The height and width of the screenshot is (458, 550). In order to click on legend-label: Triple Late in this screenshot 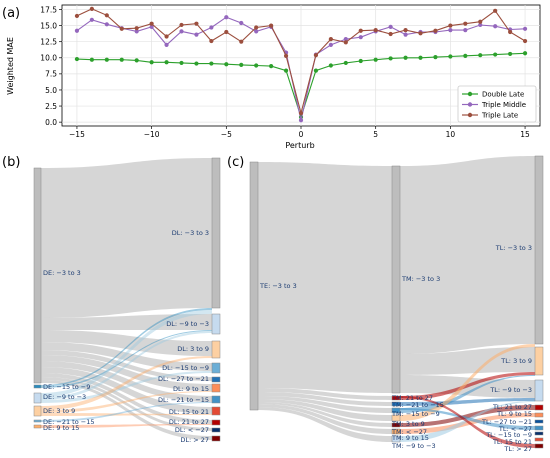, I will do `click(499, 116)`.